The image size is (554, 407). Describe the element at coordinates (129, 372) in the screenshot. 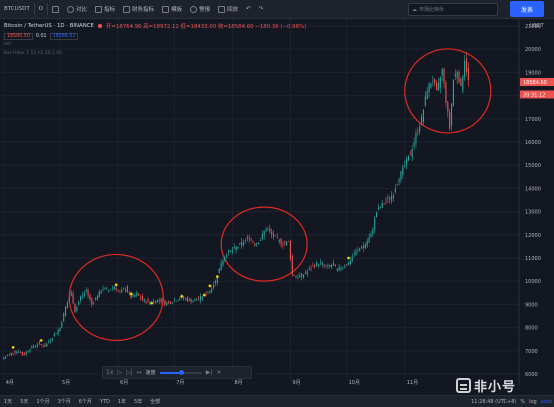

I see `step-forward-icon: ▷|` at that location.